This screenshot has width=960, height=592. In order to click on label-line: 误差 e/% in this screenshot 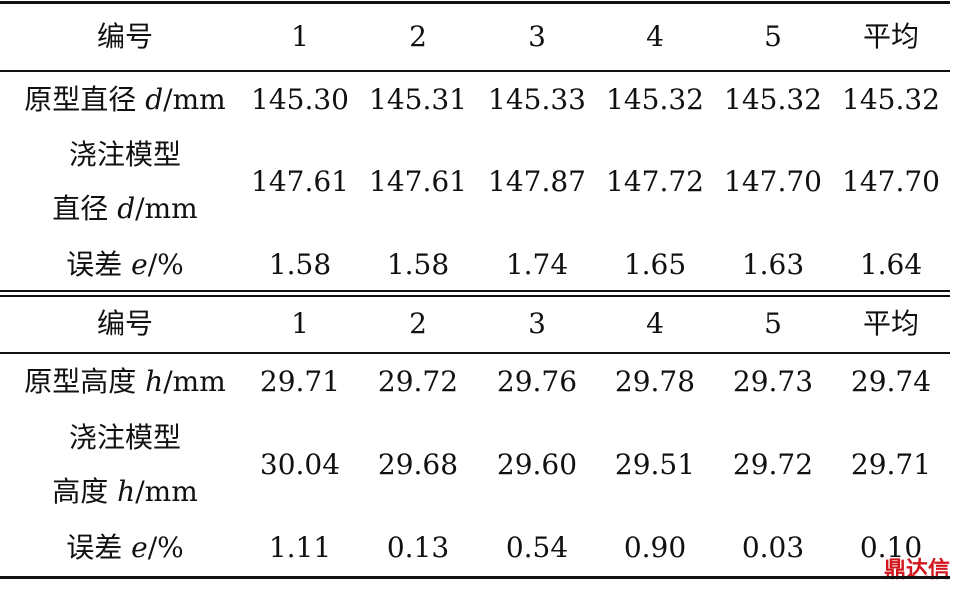, I will do `click(125, 265)`.